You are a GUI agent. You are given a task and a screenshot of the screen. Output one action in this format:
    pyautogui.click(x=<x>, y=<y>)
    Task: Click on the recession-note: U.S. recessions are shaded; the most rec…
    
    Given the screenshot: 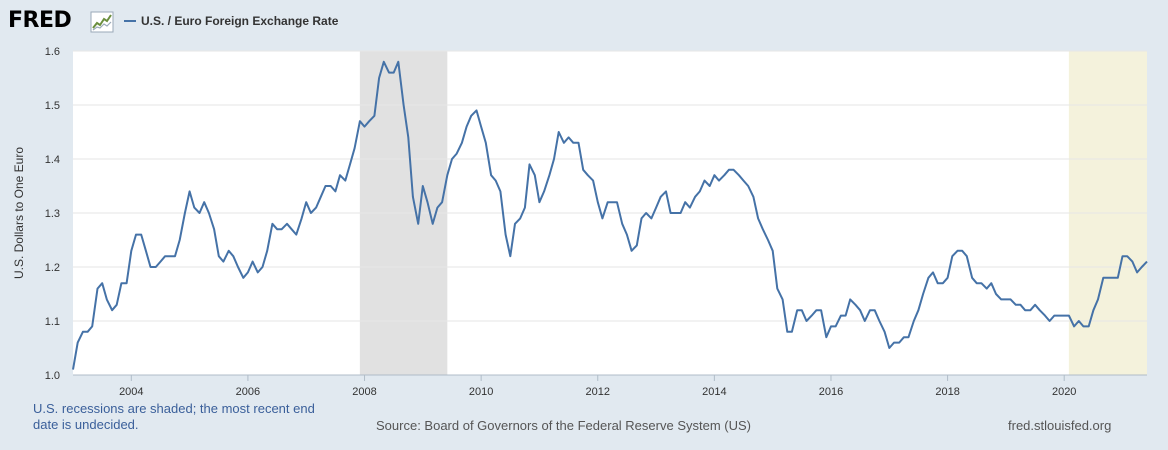 What is the action you would take?
    pyautogui.click(x=174, y=416)
    